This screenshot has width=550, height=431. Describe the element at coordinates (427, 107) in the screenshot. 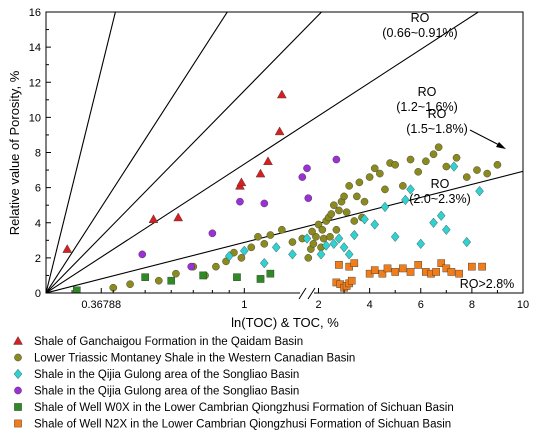

I see `ro-label: (1.2~1.6%)` at that location.